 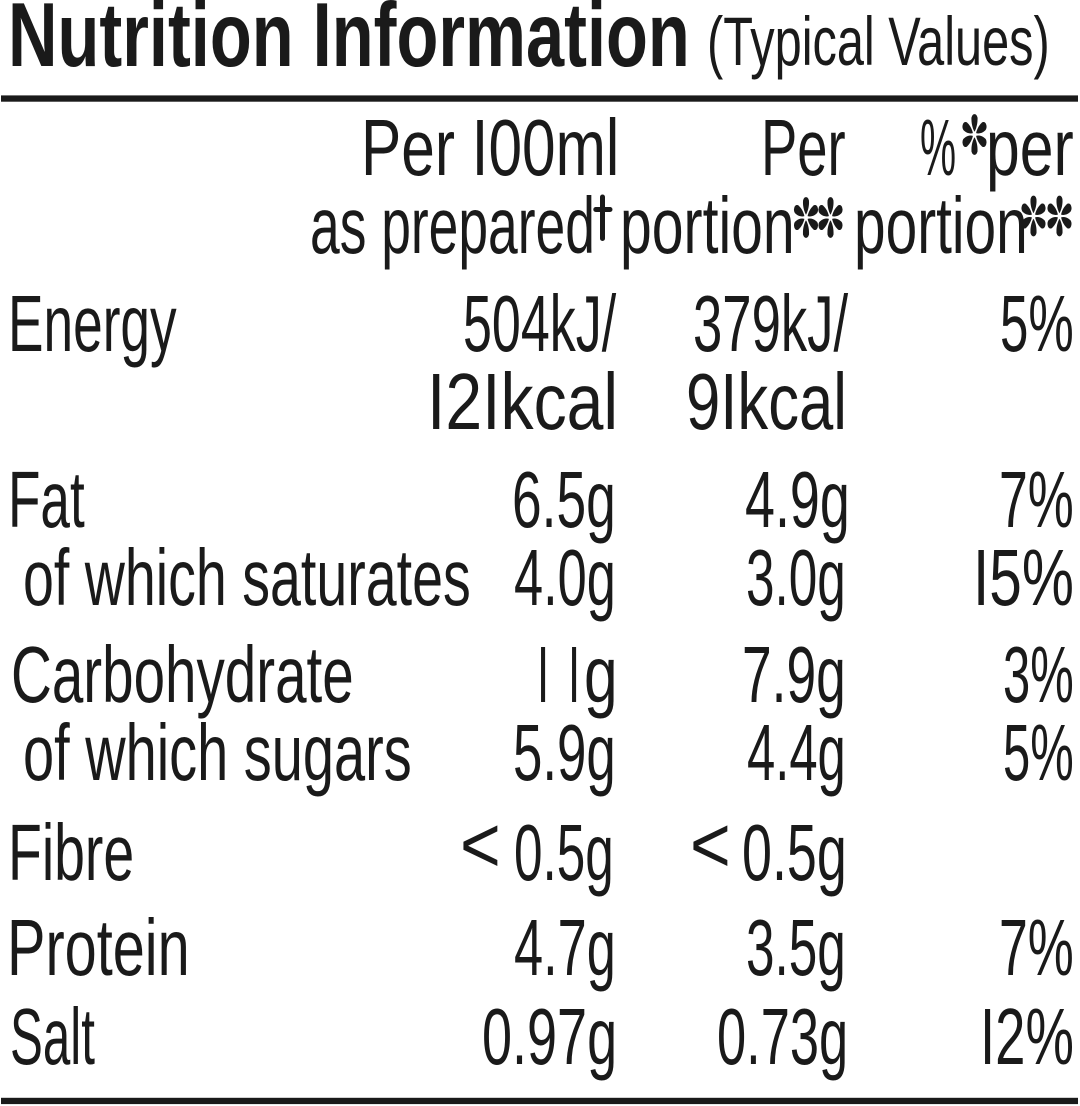 What do you see at coordinates (797, 499) in the screenshot?
I see `svg-text: 4.9g` at bounding box center [797, 499].